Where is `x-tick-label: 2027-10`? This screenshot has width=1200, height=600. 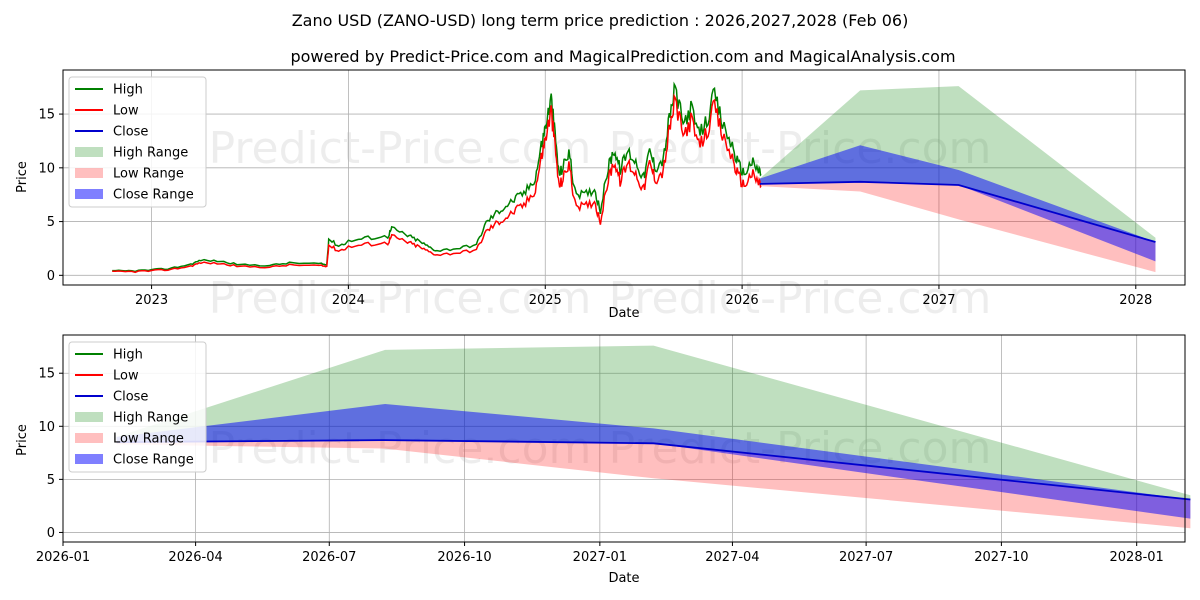
x-tick-label: 2027-10 is located at coordinates (1001, 557).